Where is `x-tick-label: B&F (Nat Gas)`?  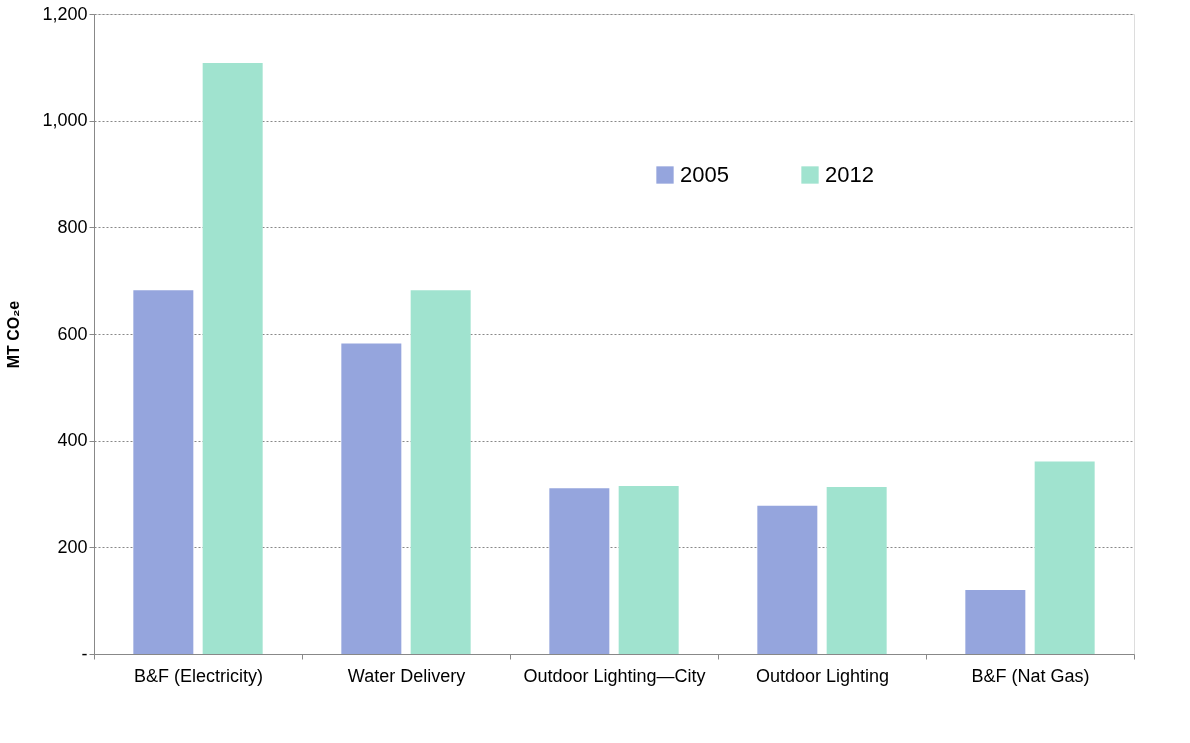 x-tick-label: B&F (Nat Gas) is located at coordinates (1030, 675).